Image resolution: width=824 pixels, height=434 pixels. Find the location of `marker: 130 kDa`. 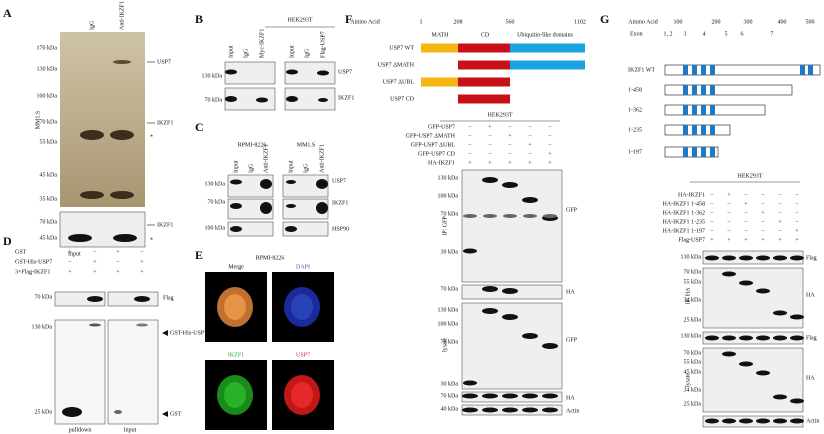

marker: 130 kDa is located at coordinates (212, 76).